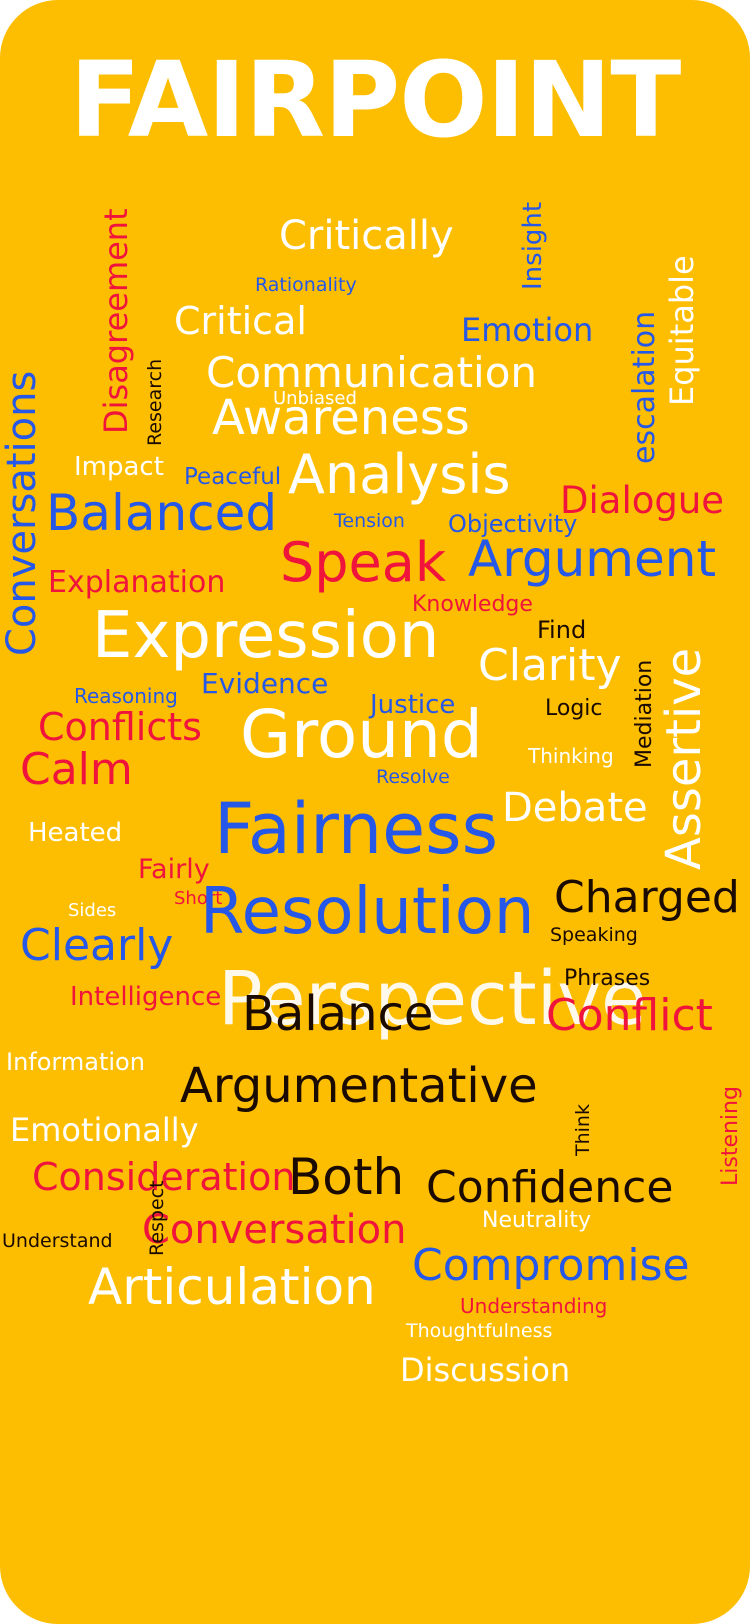 The width and height of the screenshot is (750, 1624). What do you see at coordinates (76, 769) in the screenshot?
I see `word-calm: Calm` at bounding box center [76, 769].